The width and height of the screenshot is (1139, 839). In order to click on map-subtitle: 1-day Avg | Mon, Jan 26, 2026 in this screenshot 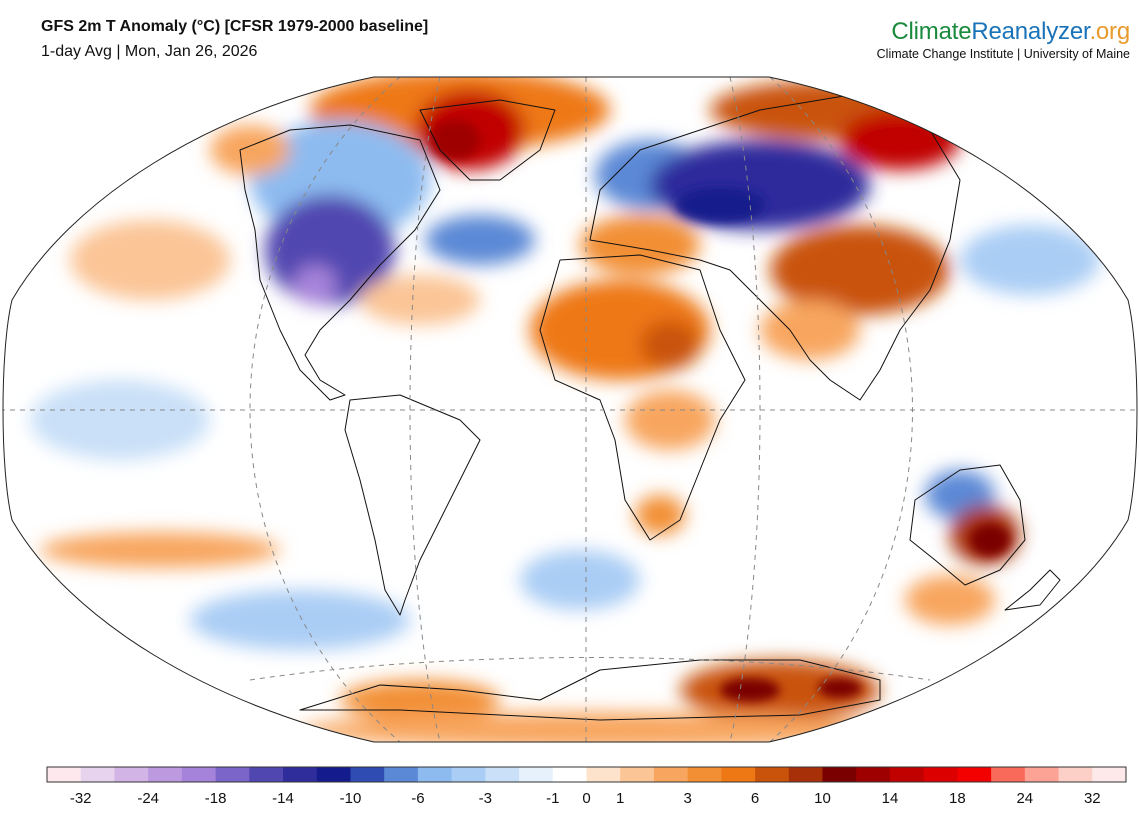, I will do `click(149, 51)`.